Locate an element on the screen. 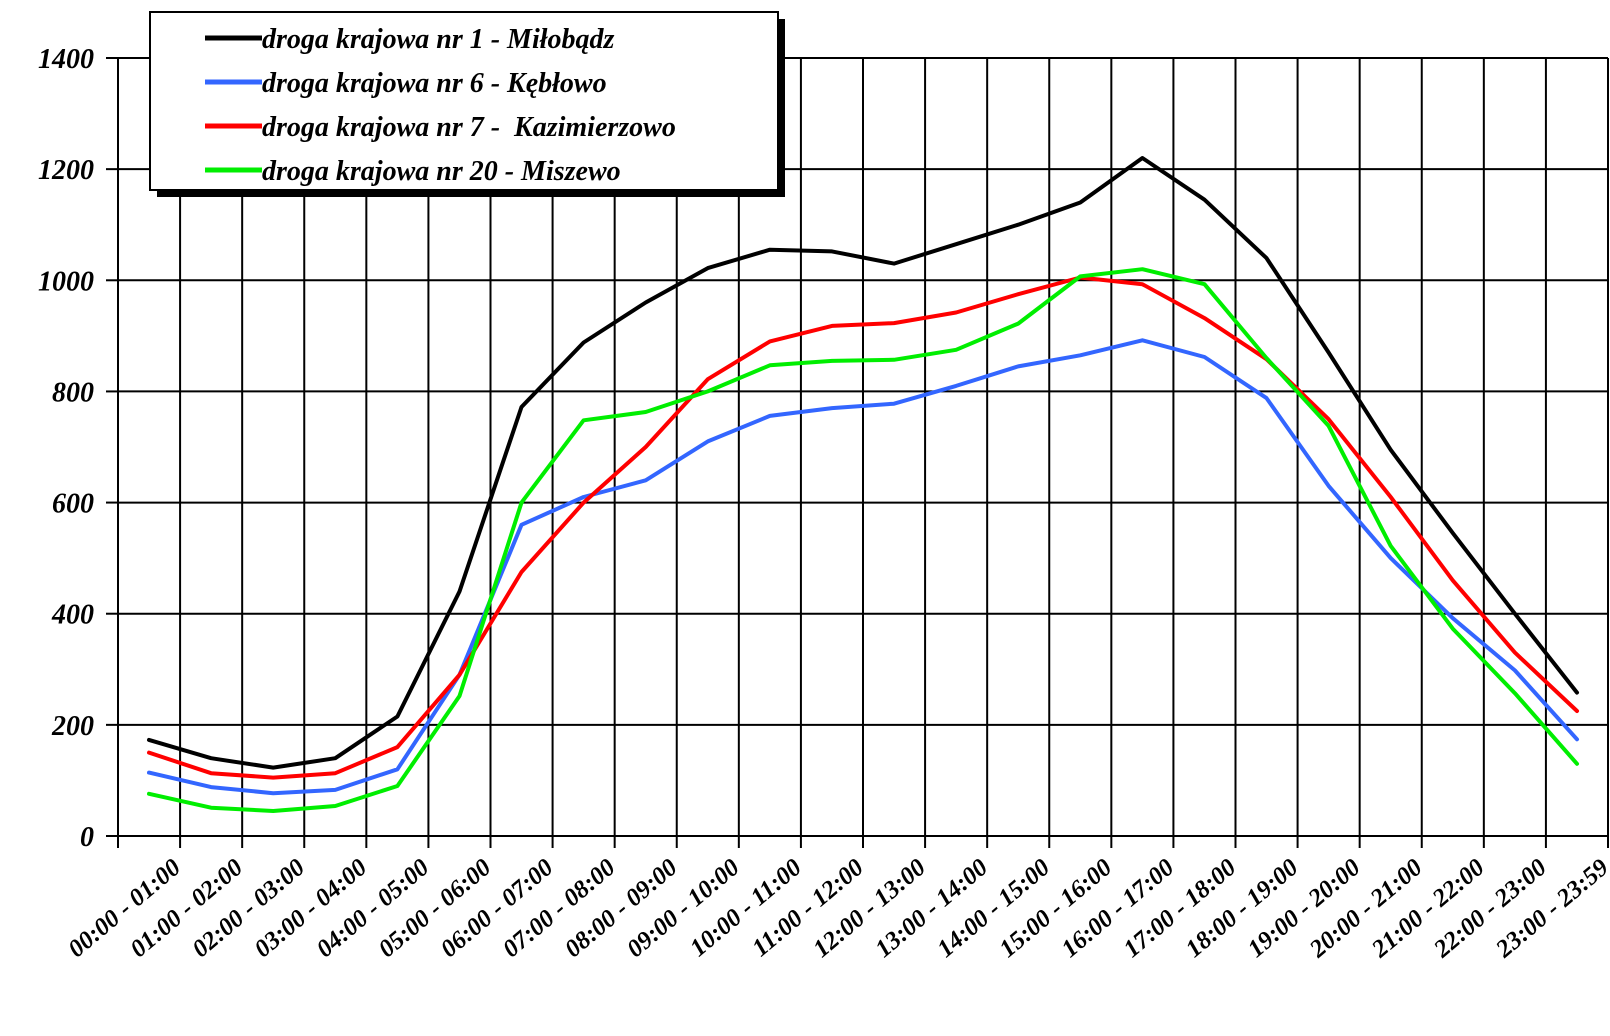 The image size is (1610, 1036). y-tick-label: 200 is located at coordinates (72, 726).